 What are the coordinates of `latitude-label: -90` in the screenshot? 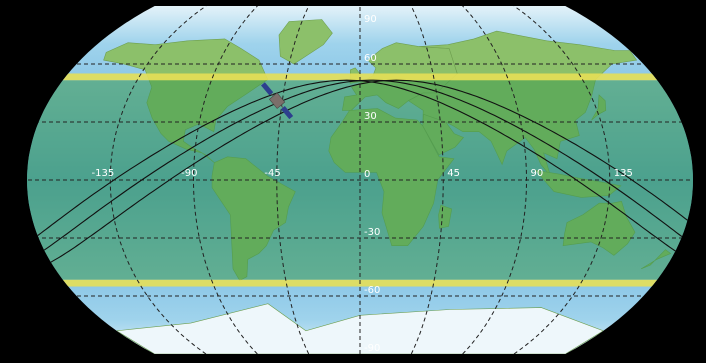 It's located at (372, 348).